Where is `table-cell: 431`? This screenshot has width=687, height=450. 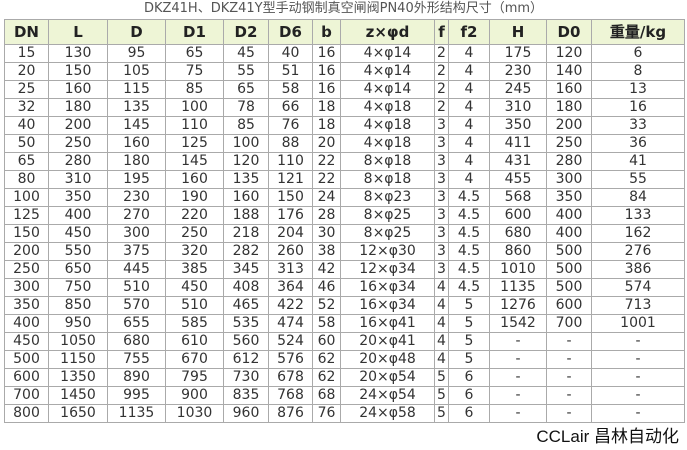 table-cell: 431 is located at coordinates (518, 161).